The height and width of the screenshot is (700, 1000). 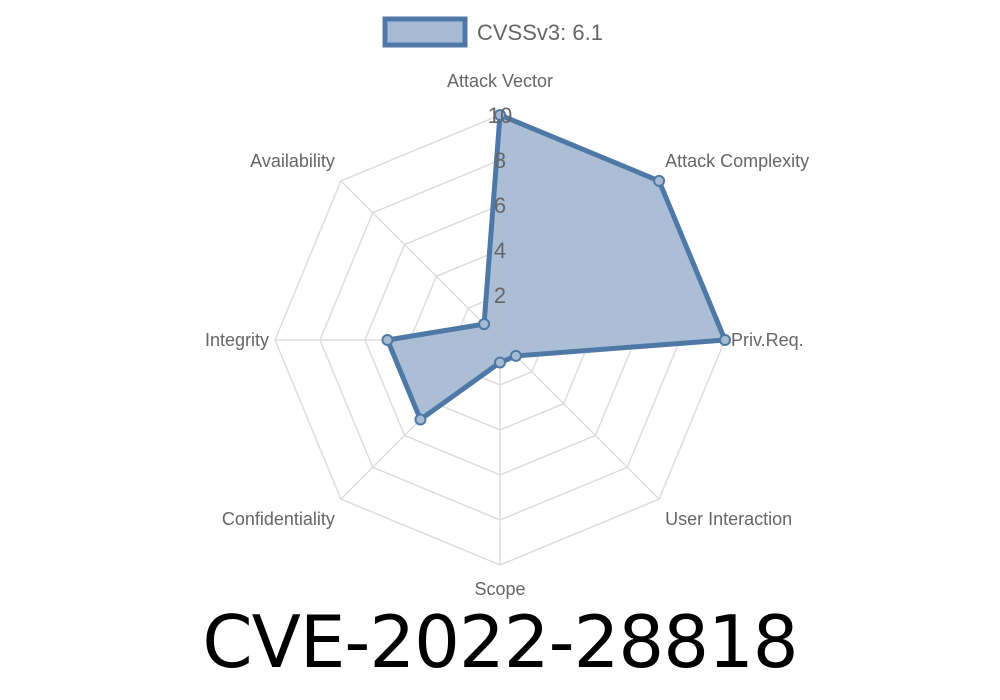 What do you see at coordinates (737, 161) in the screenshot?
I see `axis-label: Attack Complexity` at bounding box center [737, 161].